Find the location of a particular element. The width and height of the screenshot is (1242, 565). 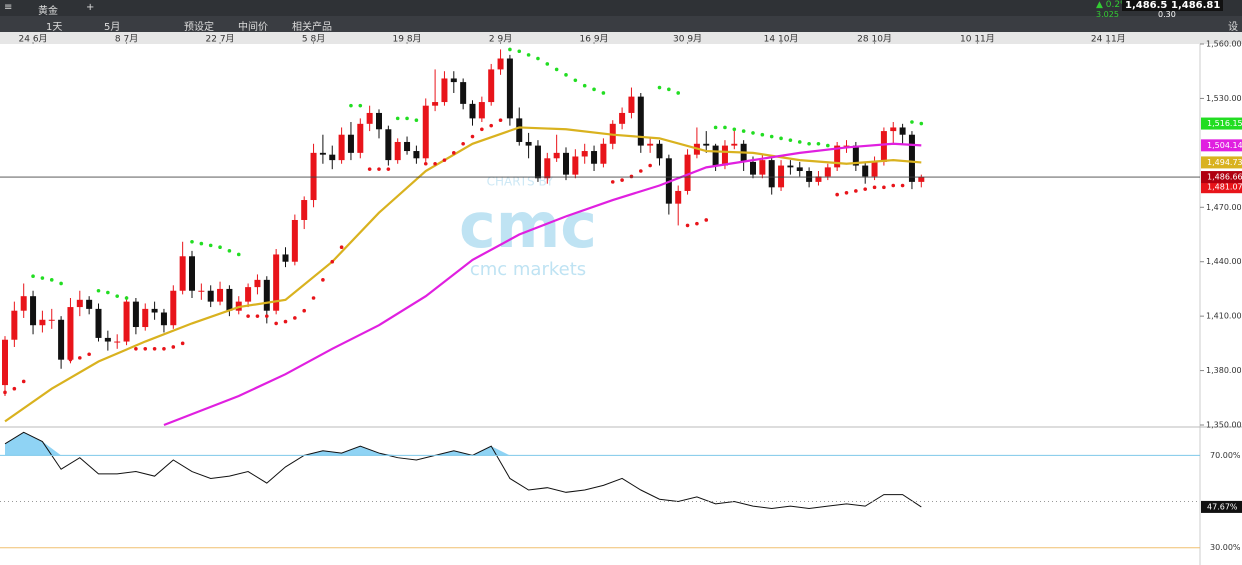

rsi-overbought-fill is located at coordinates (463, 444).